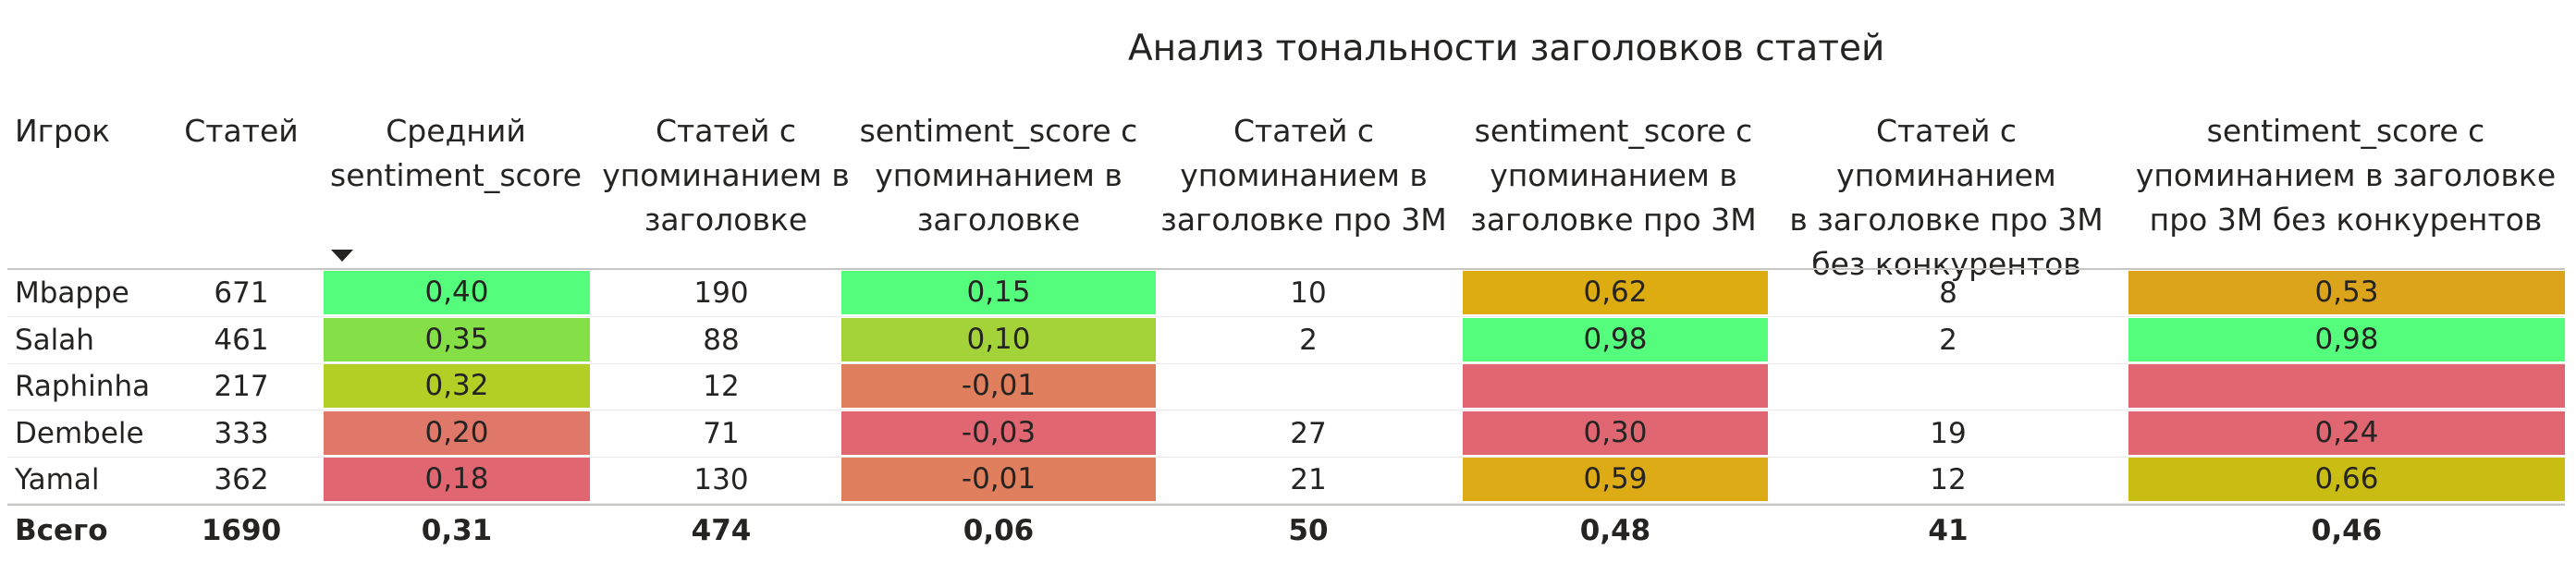 The height and width of the screenshot is (563, 2576). What do you see at coordinates (457, 479) in the screenshot?
I see `cell-avg-sentiment: 0,18` at bounding box center [457, 479].